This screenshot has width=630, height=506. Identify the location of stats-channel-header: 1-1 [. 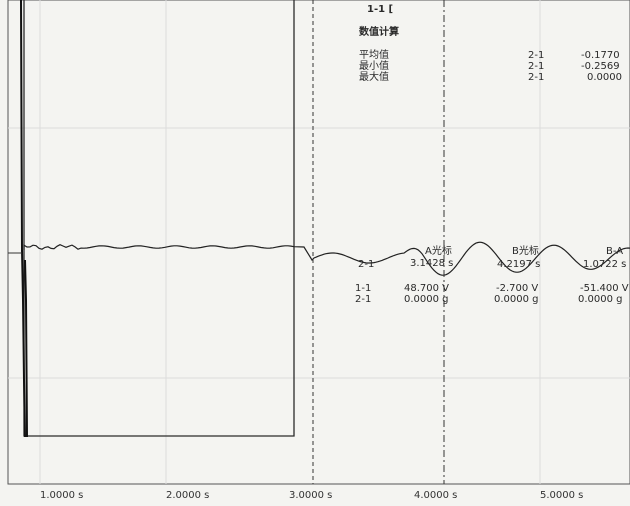
(380, 9).